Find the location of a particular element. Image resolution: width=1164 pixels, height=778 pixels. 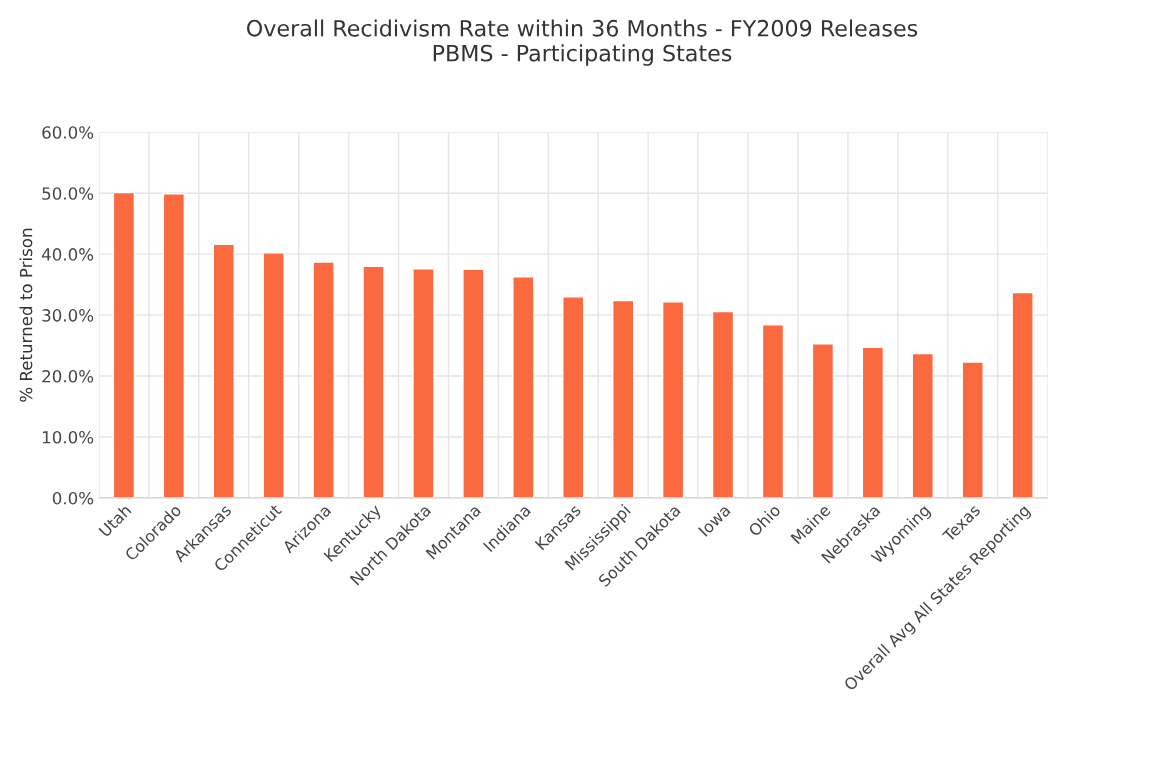

chart-title: Overall Recidivism Rate within 36 Months - FY2009 Releases PBMS - Participating States is located at coordinates (582, 42).